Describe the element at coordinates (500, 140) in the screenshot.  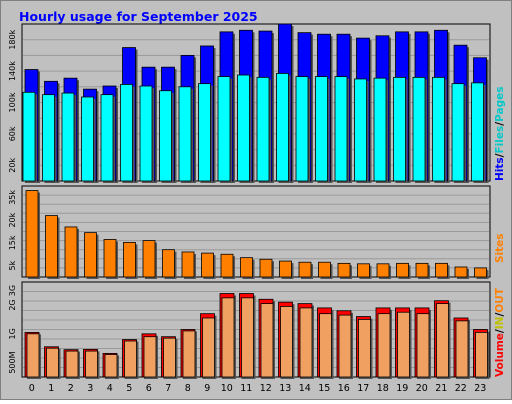
I see `legend-hits-files-pages-item: Files` at that location.